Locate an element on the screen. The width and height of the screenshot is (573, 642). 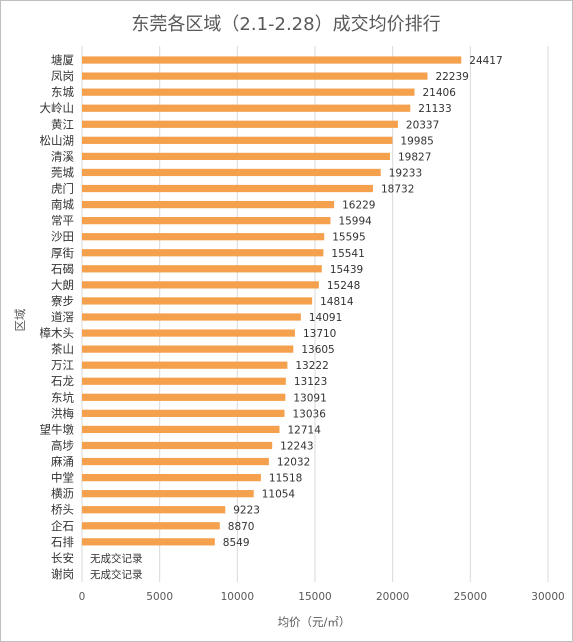
value-label: 9223 is located at coordinates (246, 511).